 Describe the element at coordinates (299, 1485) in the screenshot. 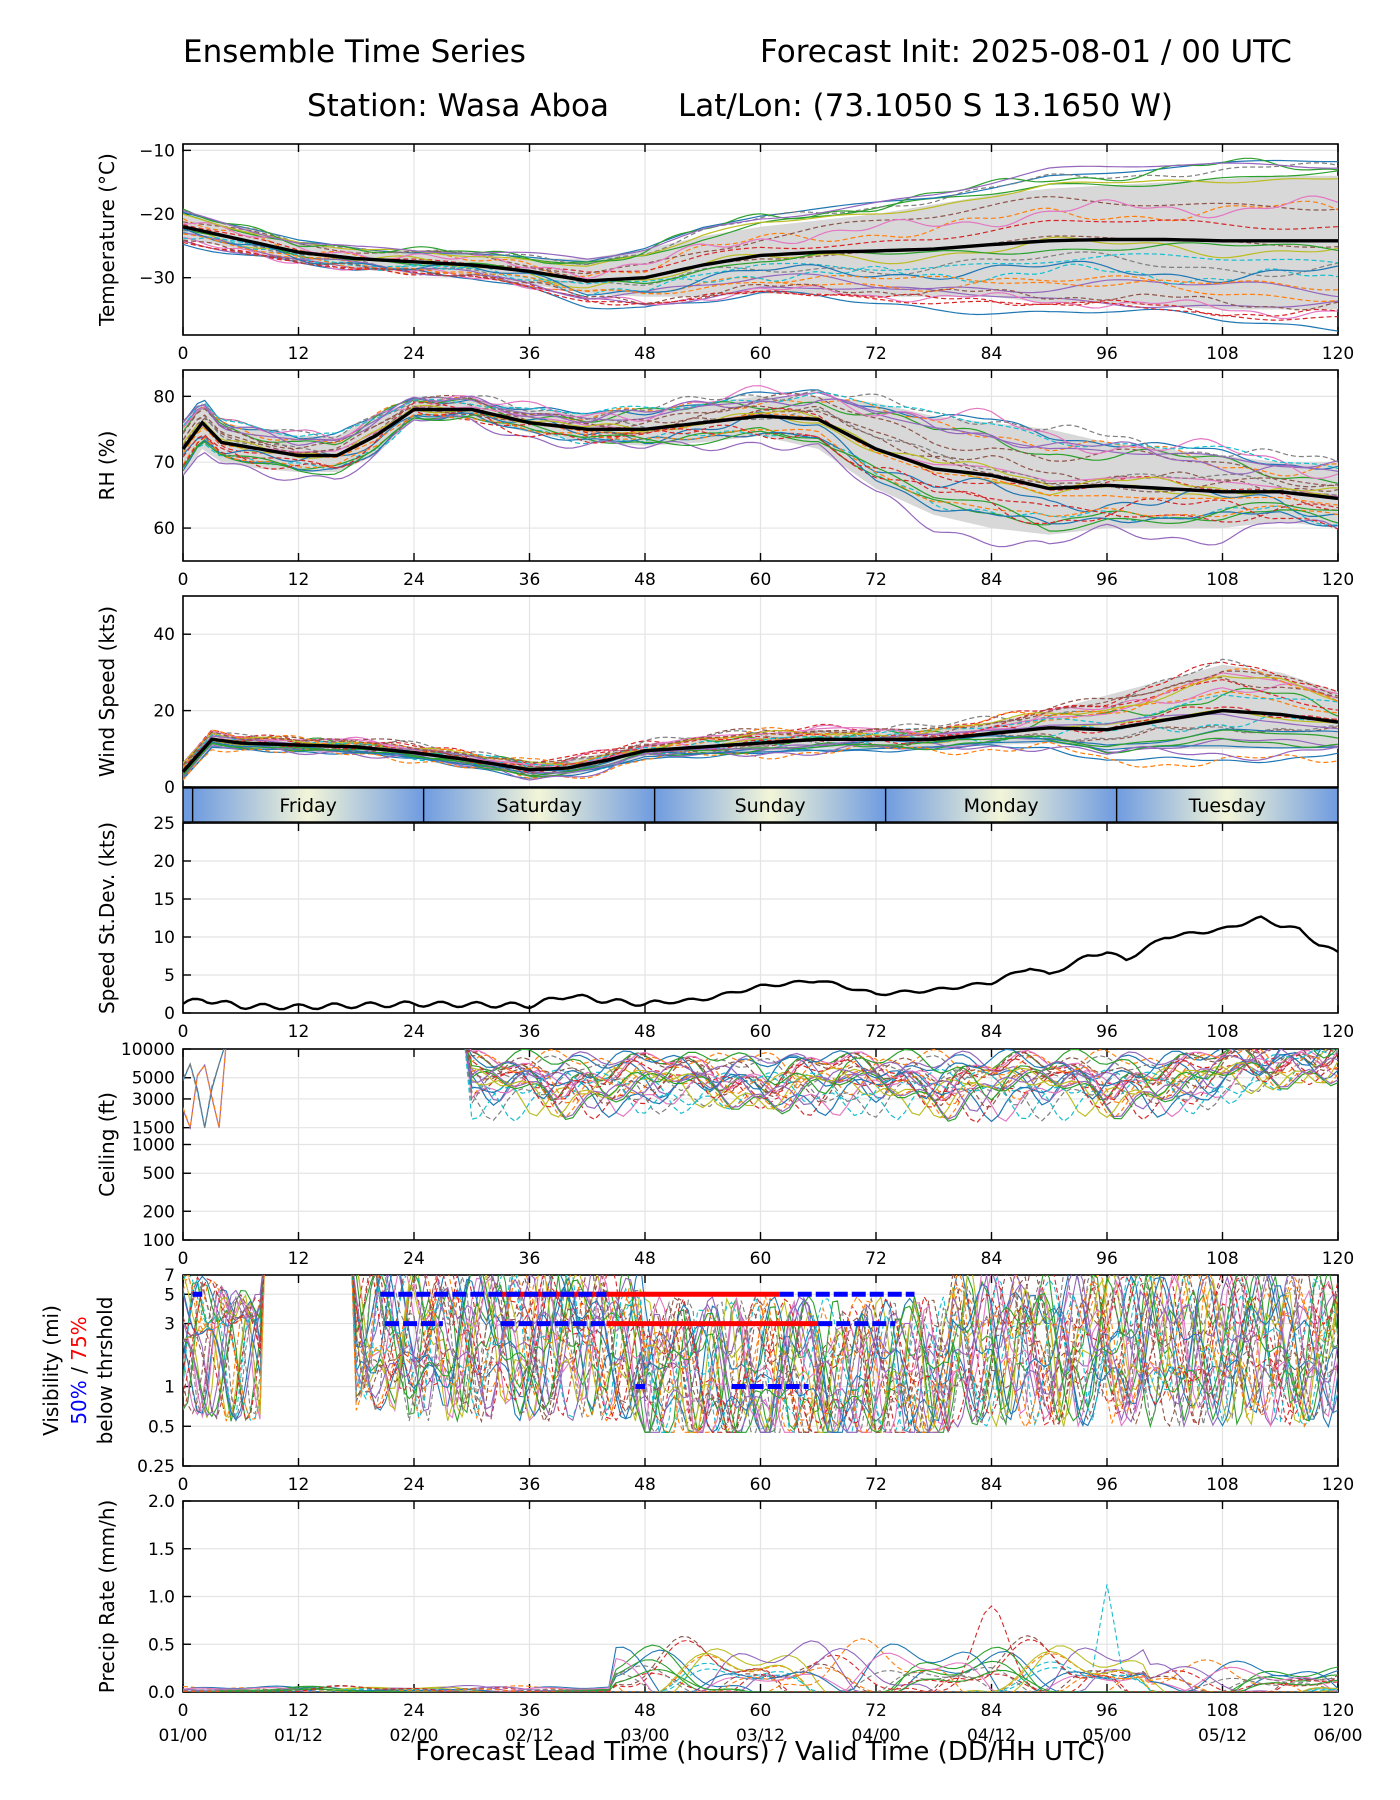

I see `x-tick-label: 12` at that location.